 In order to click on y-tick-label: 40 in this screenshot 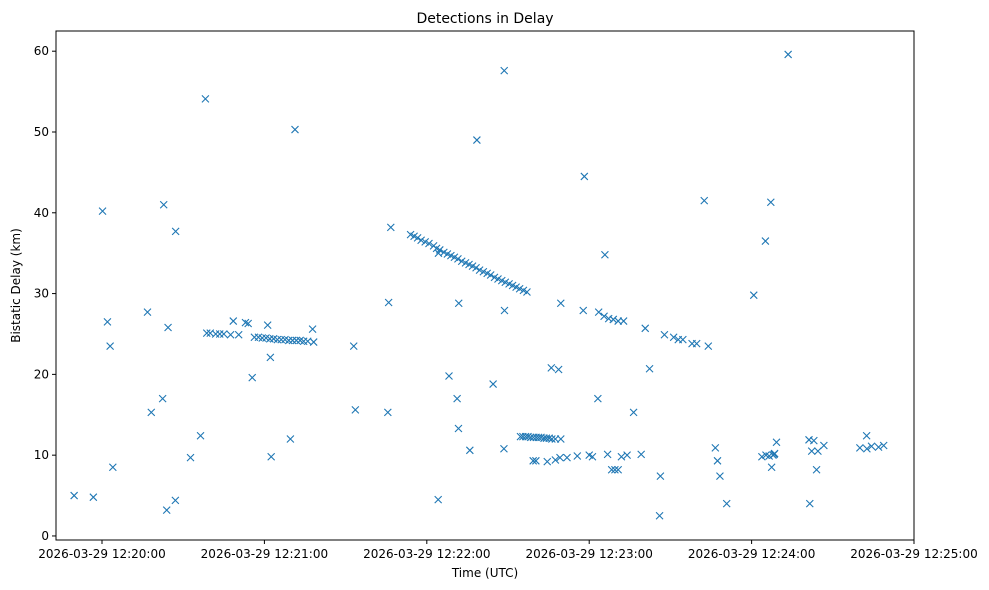, I will do `click(41, 213)`.